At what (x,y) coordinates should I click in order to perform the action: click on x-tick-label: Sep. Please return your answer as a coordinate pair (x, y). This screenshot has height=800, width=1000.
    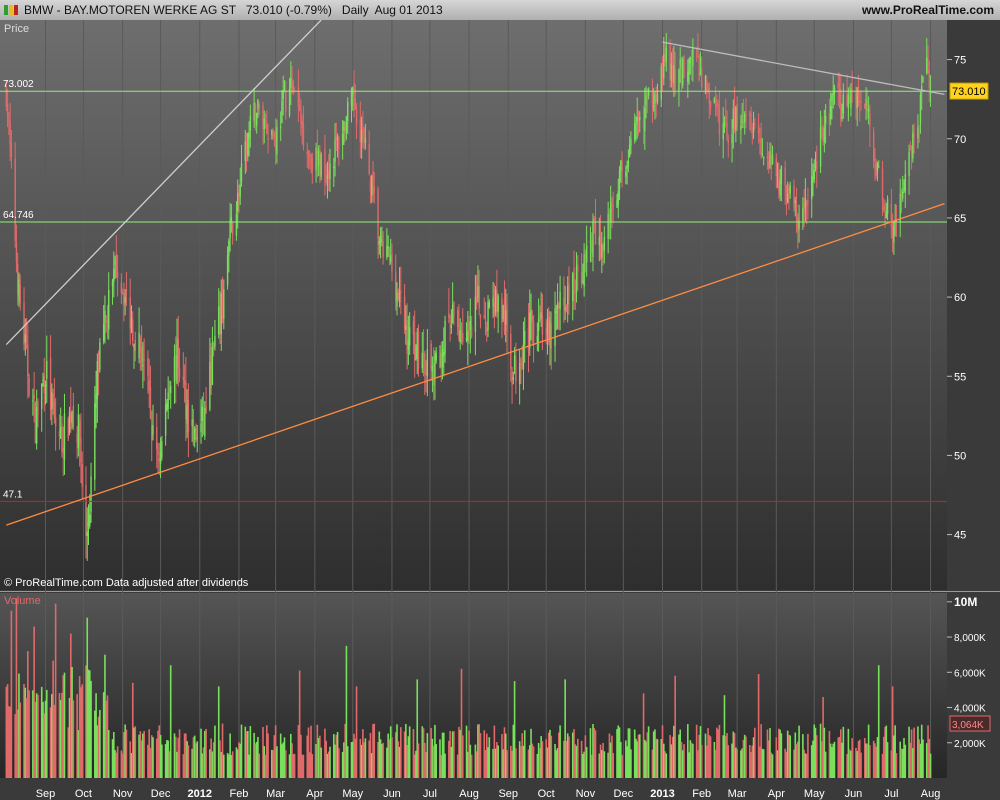
    Looking at the image, I should click on (46, 794).